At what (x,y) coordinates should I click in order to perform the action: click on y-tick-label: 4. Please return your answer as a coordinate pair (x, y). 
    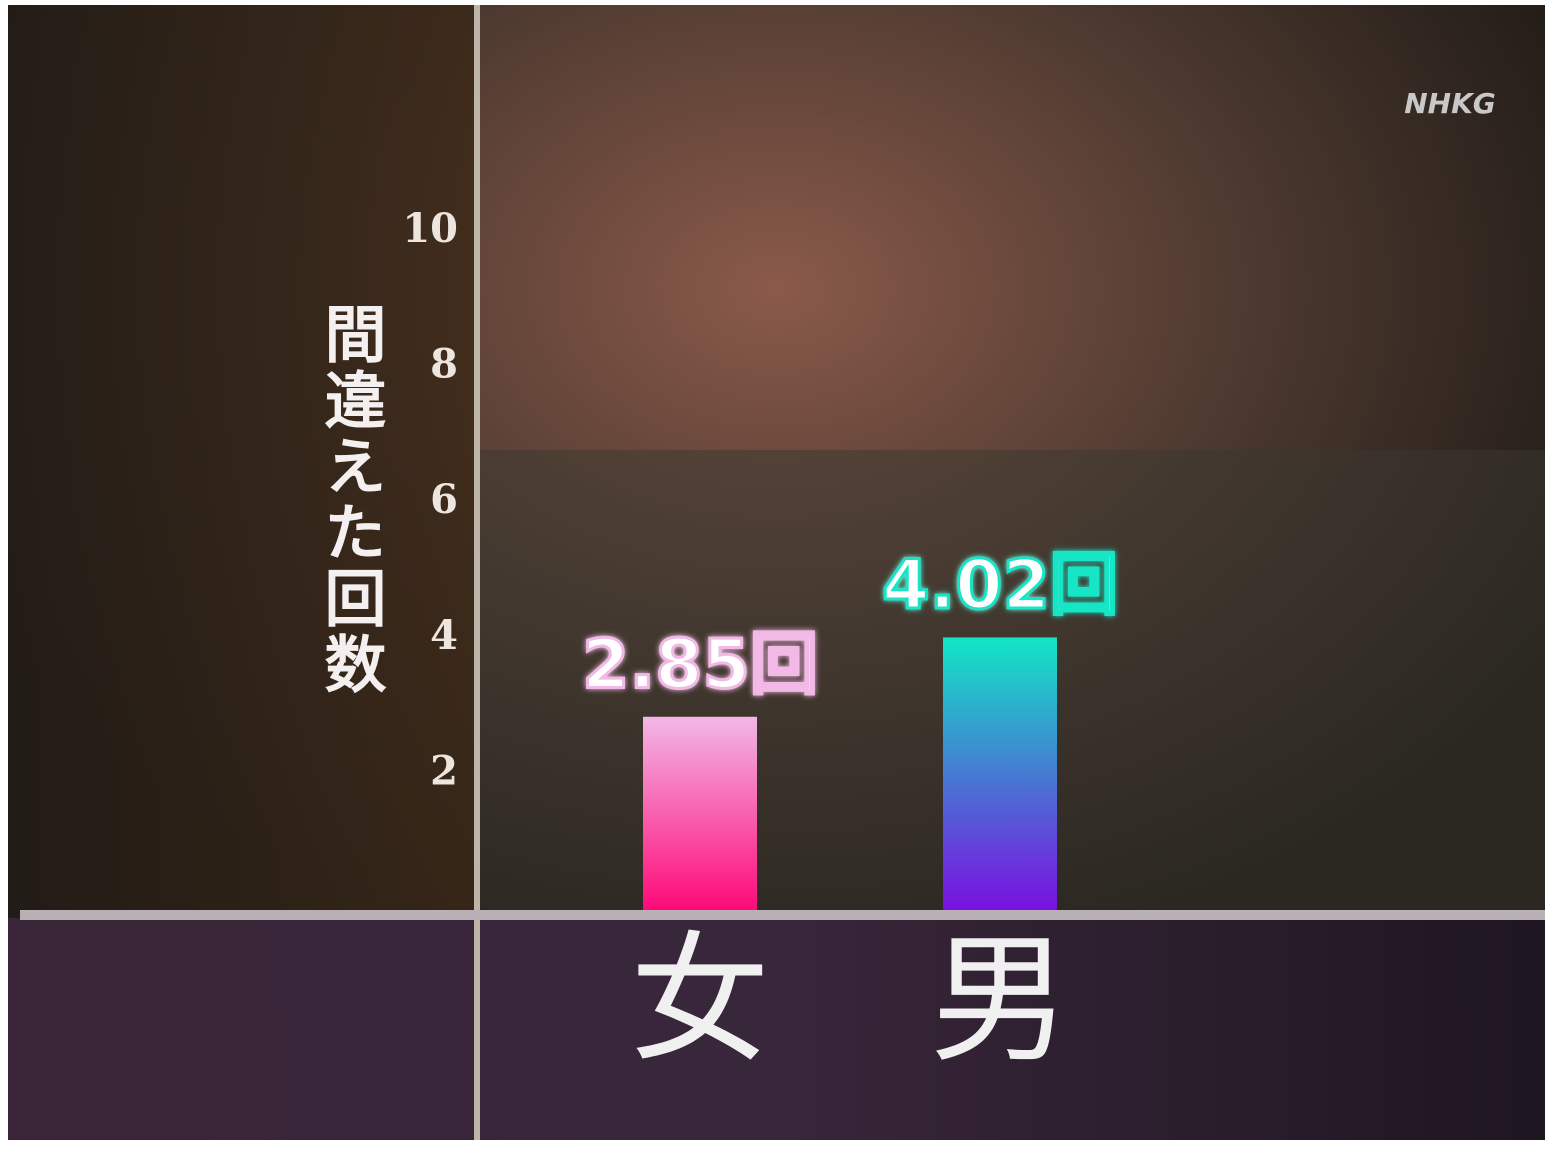
    Looking at the image, I should click on (444, 635).